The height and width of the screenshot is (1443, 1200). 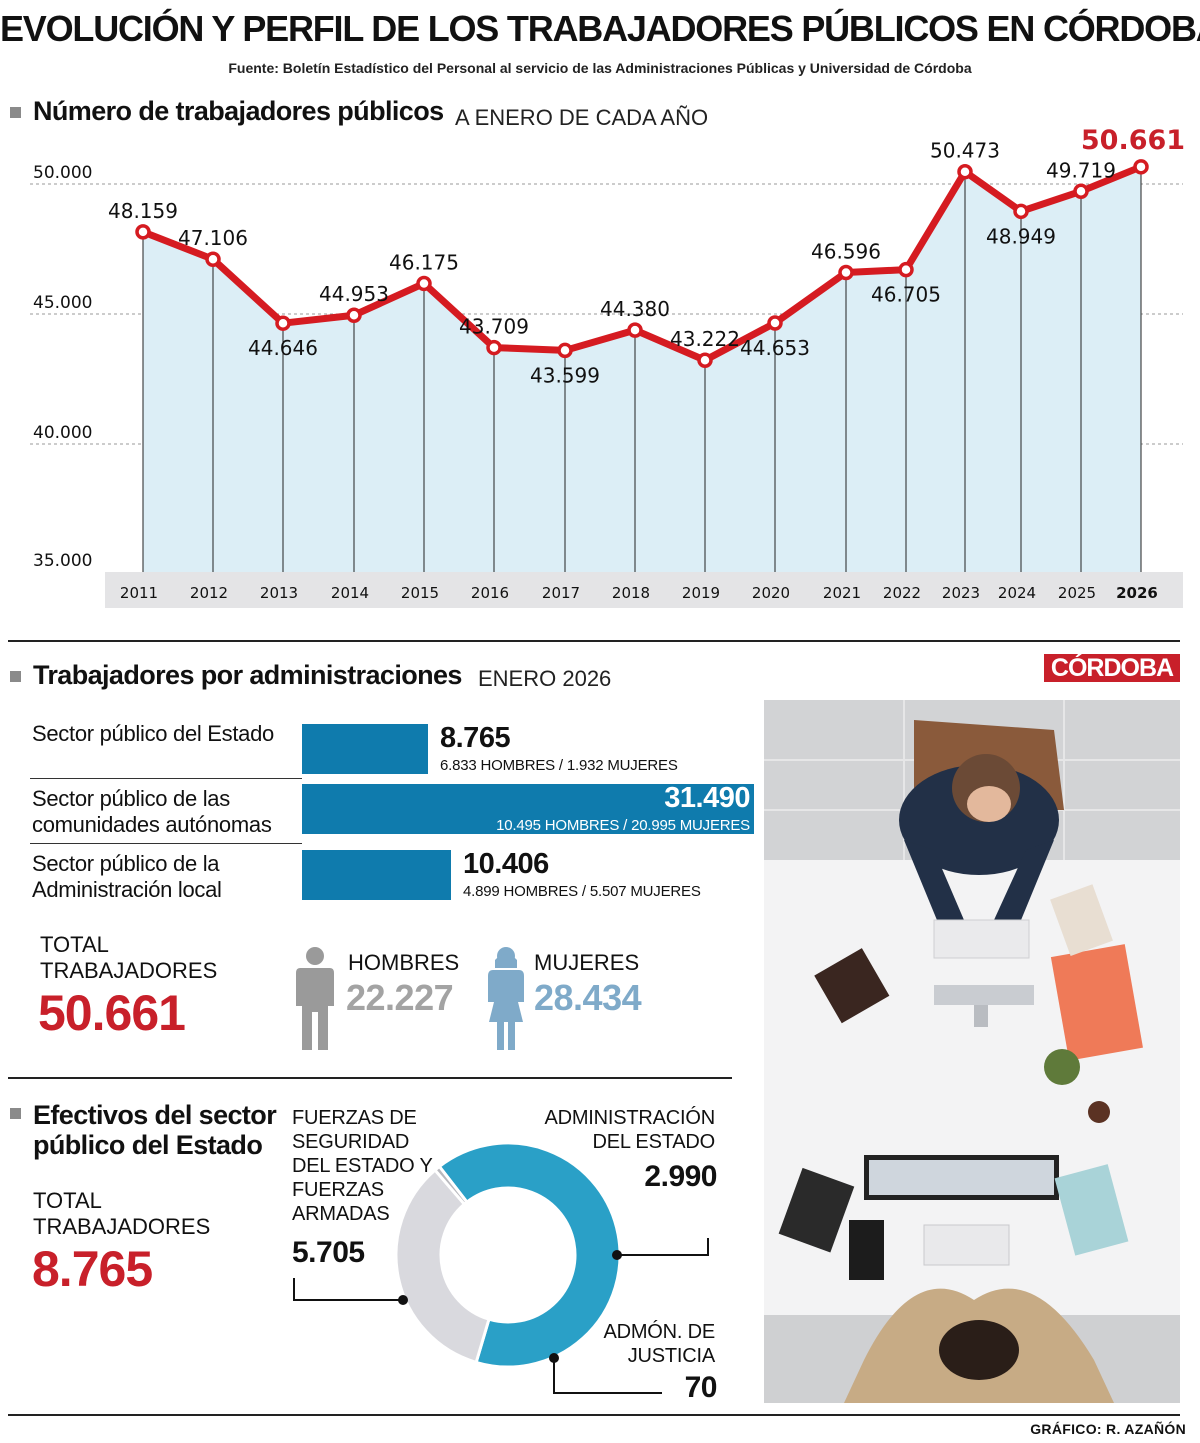 What do you see at coordinates (139, 593) in the screenshot?
I see `x-tick-label: 2011` at bounding box center [139, 593].